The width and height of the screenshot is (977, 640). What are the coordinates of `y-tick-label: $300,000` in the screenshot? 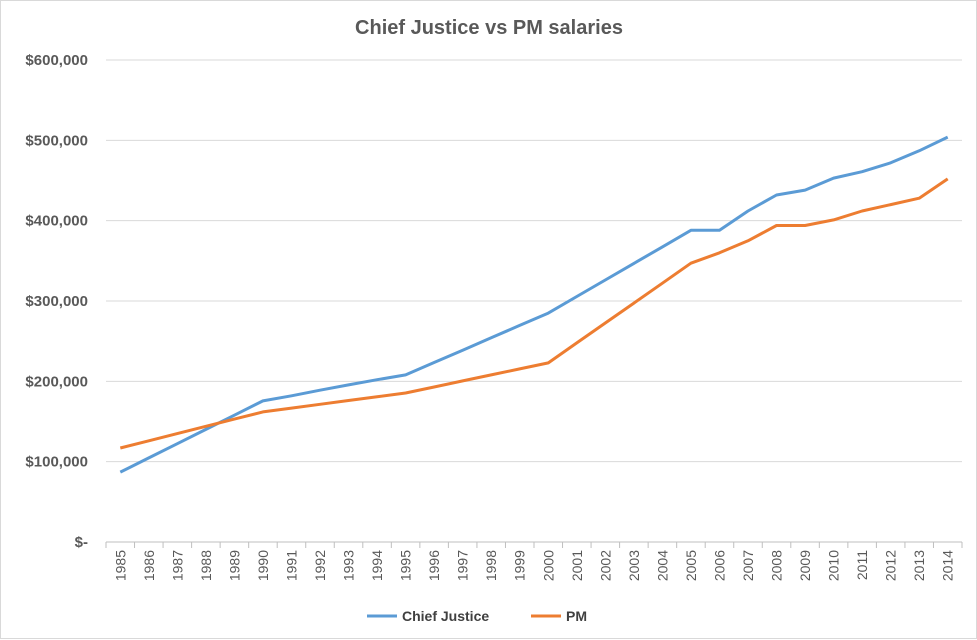 It's located at (56, 301).